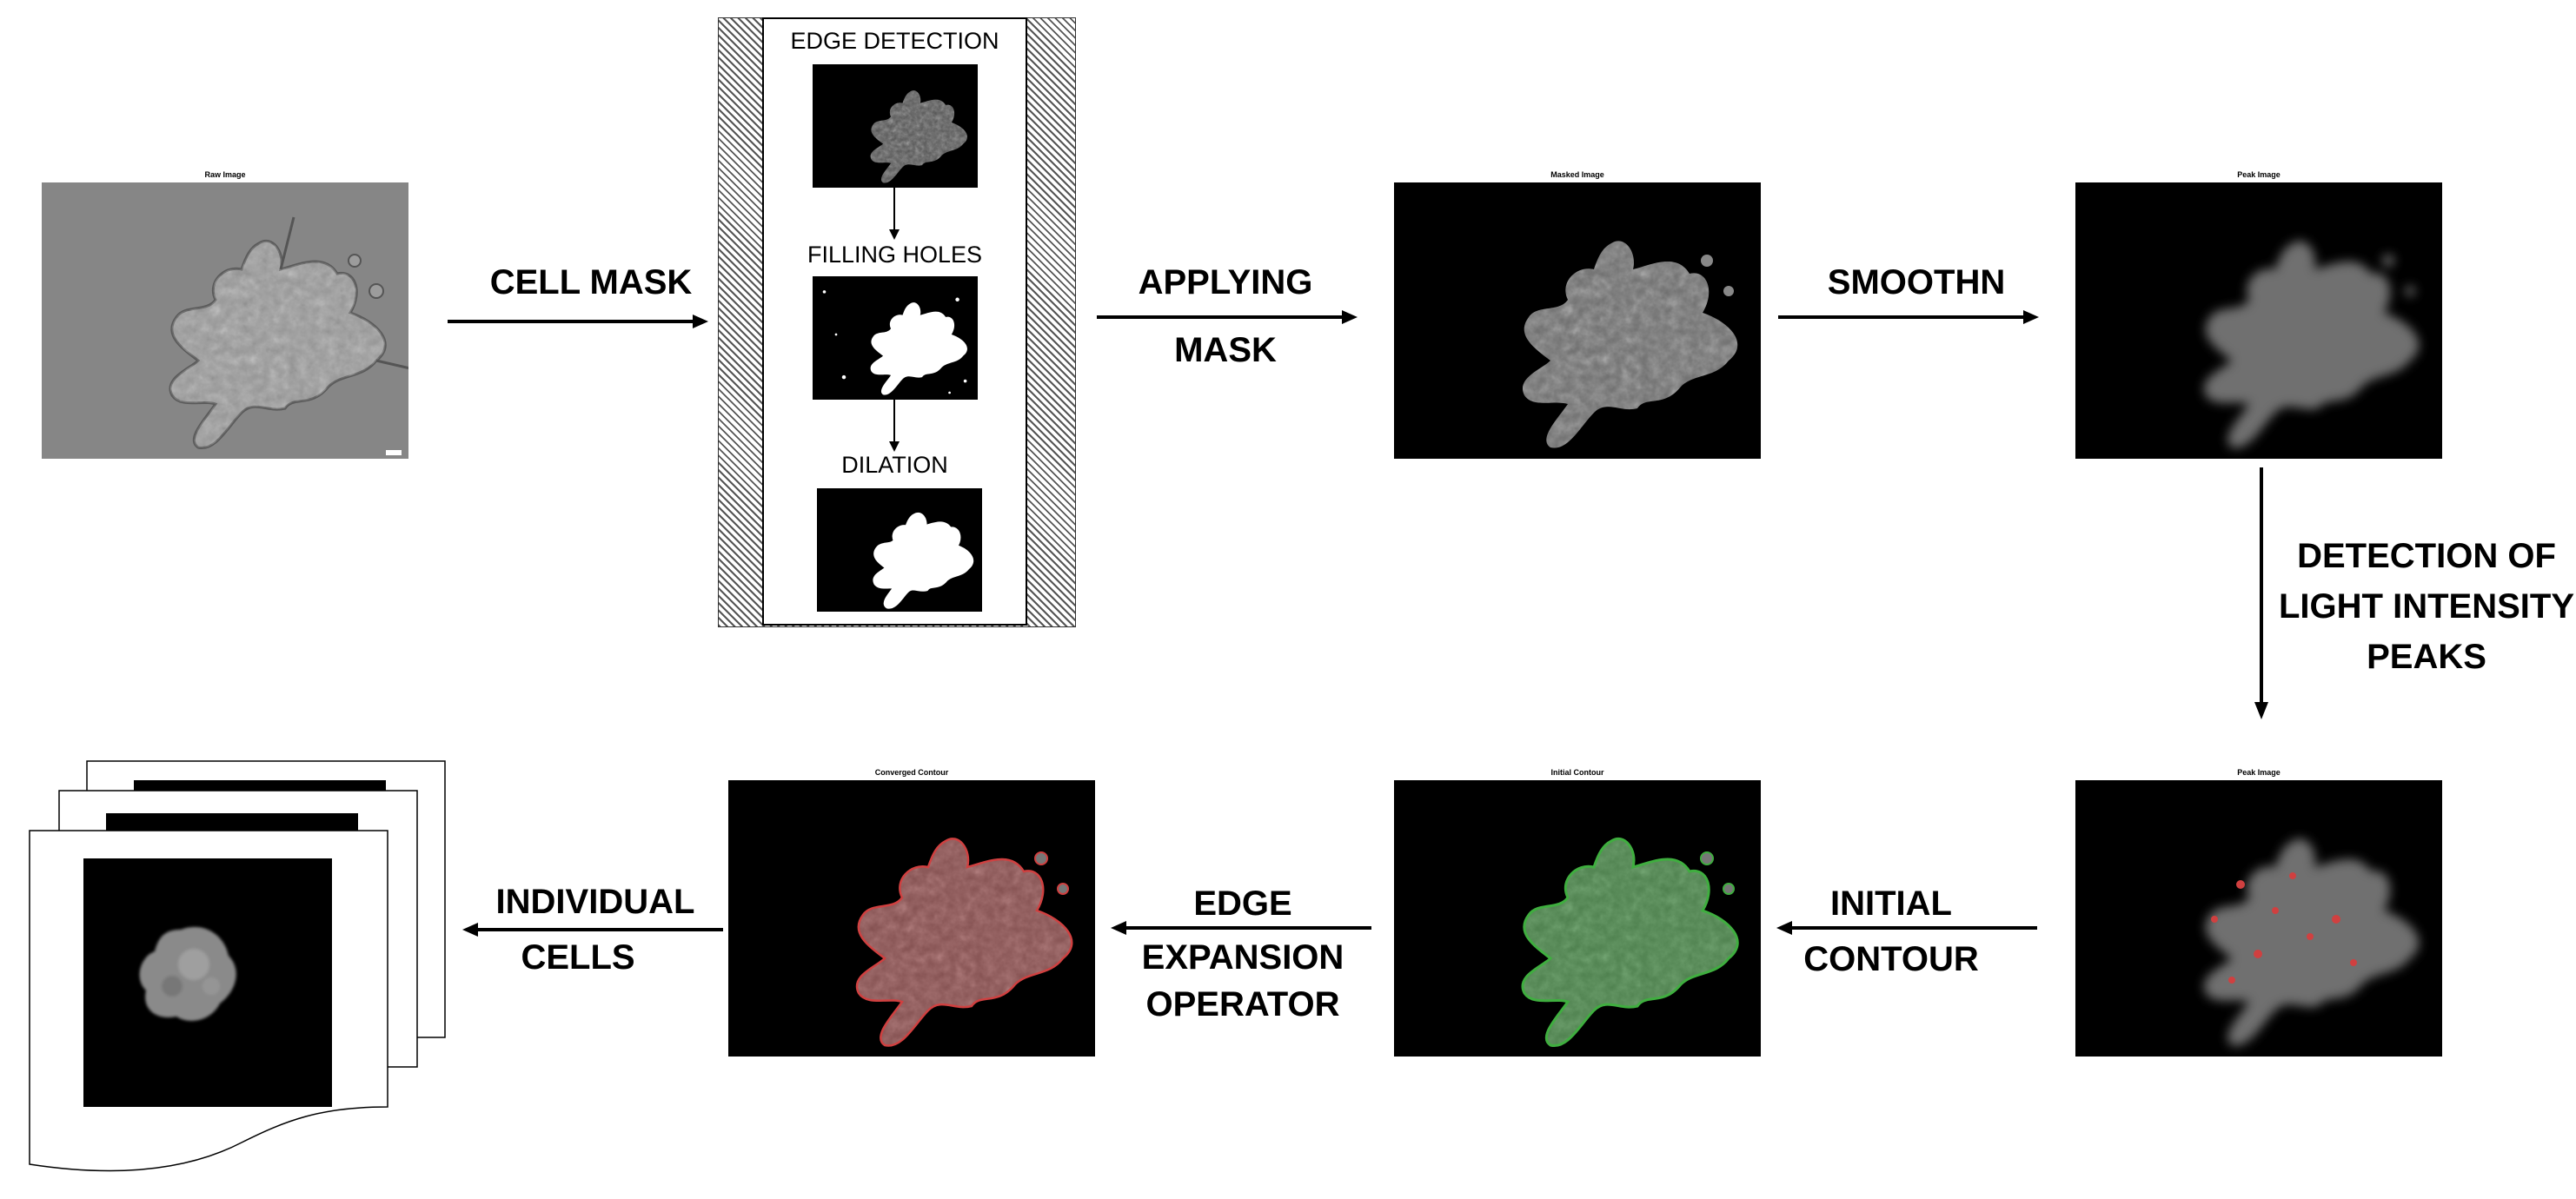 This screenshot has width=2576, height=1199. I want to click on applying-mask-label-1: APPLYING, so click(1225, 282).